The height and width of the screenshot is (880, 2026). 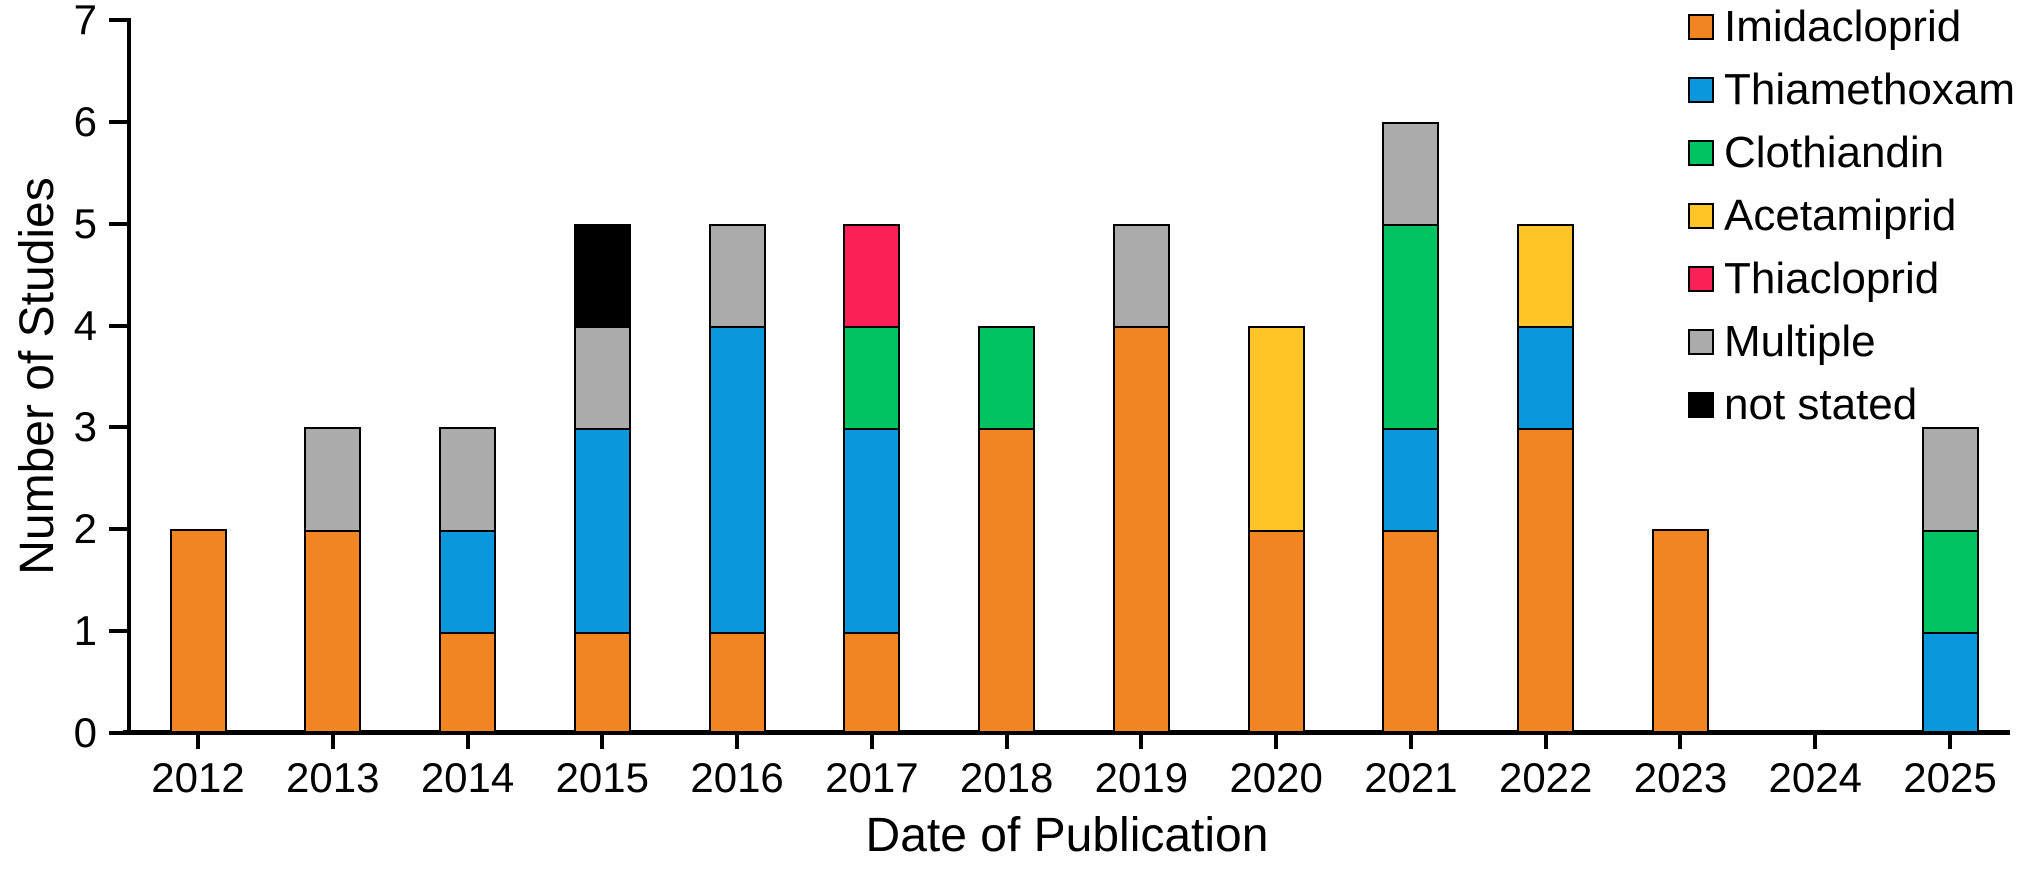 What do you see at coordinates (85, 529) in the screenshot?
I see `y-tick-label: 2` at bounding box center [85, 529].